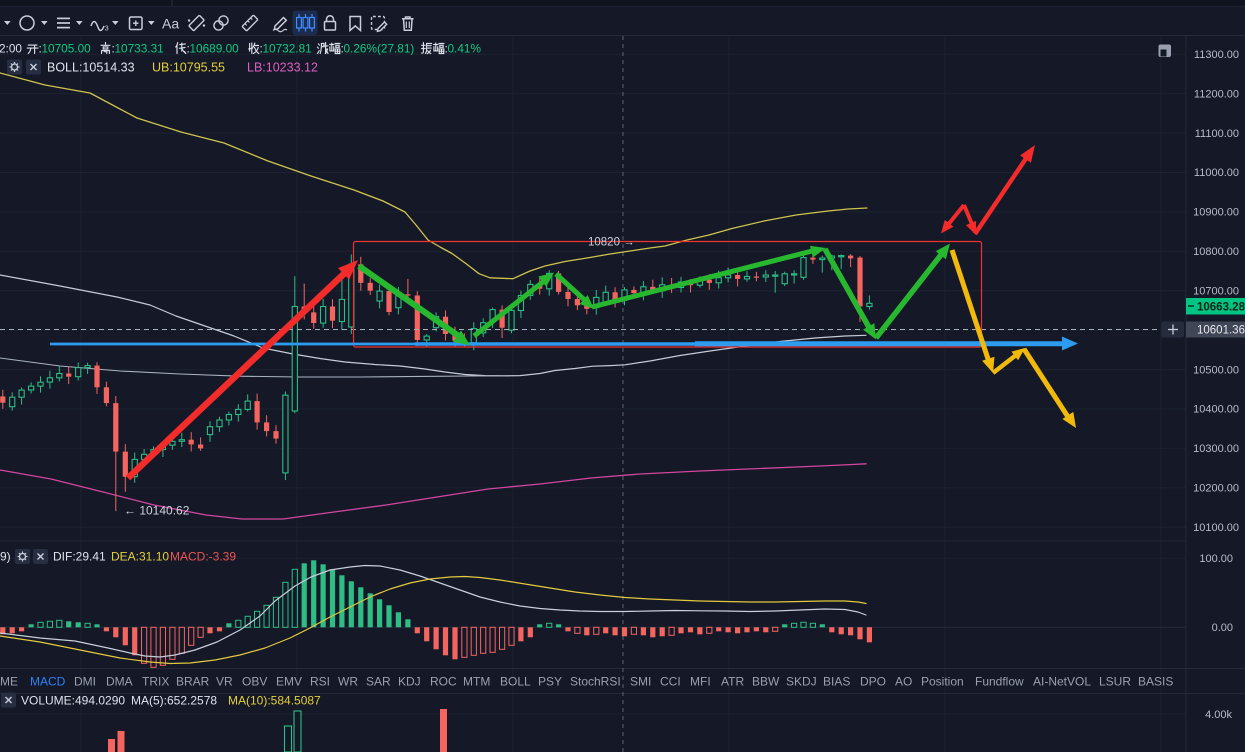 This screenshot has width=1245, height=752. What do you see at coordinates (700, 682) in the screenshot?
I see `svg-text: MFI` at bounding box center [700, 682].